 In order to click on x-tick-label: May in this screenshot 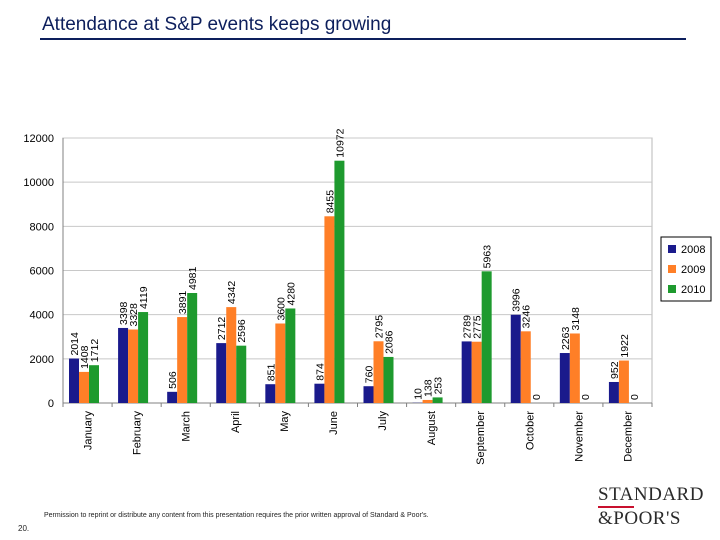, I will do `click(285, 421)`.